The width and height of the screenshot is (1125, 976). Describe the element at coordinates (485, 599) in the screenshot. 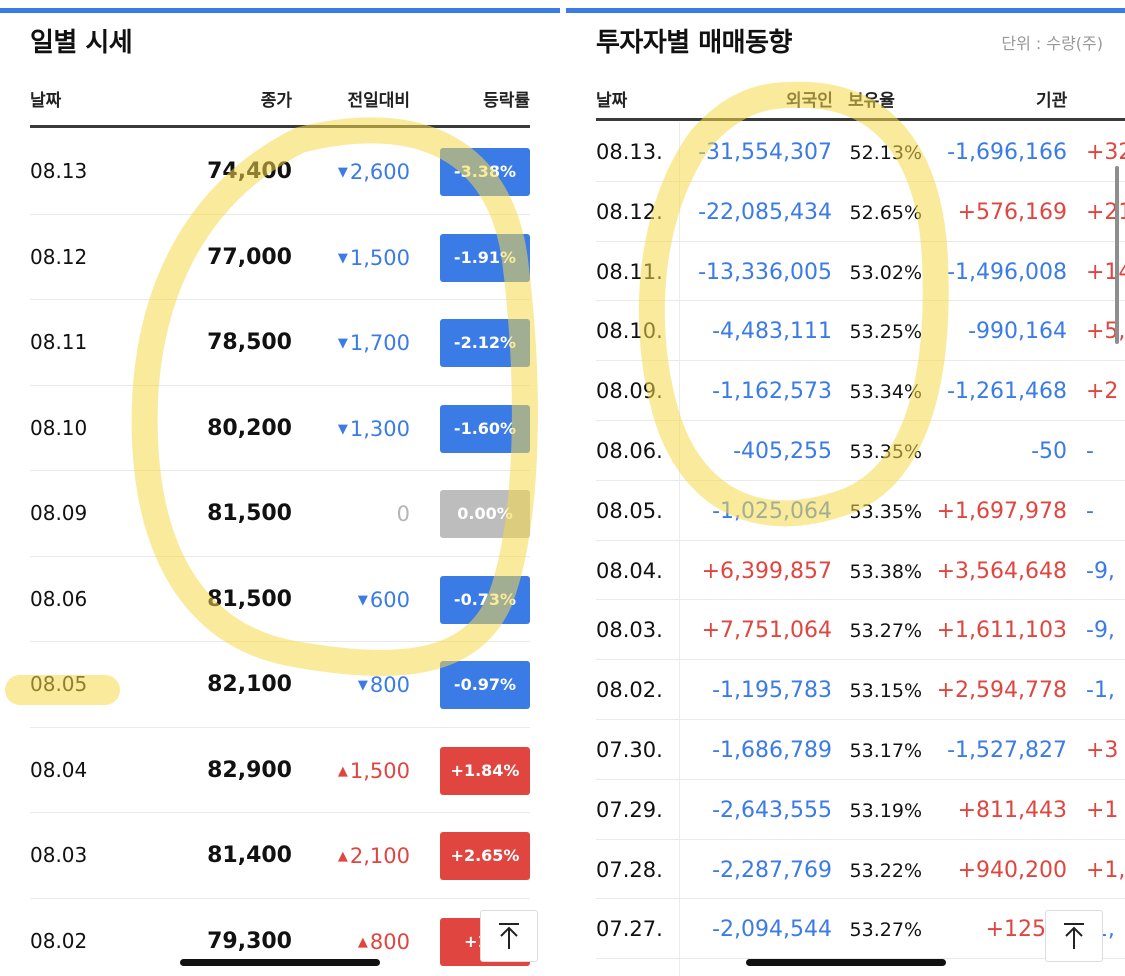

I see `row-rate-badge: -0.73%` at that location.